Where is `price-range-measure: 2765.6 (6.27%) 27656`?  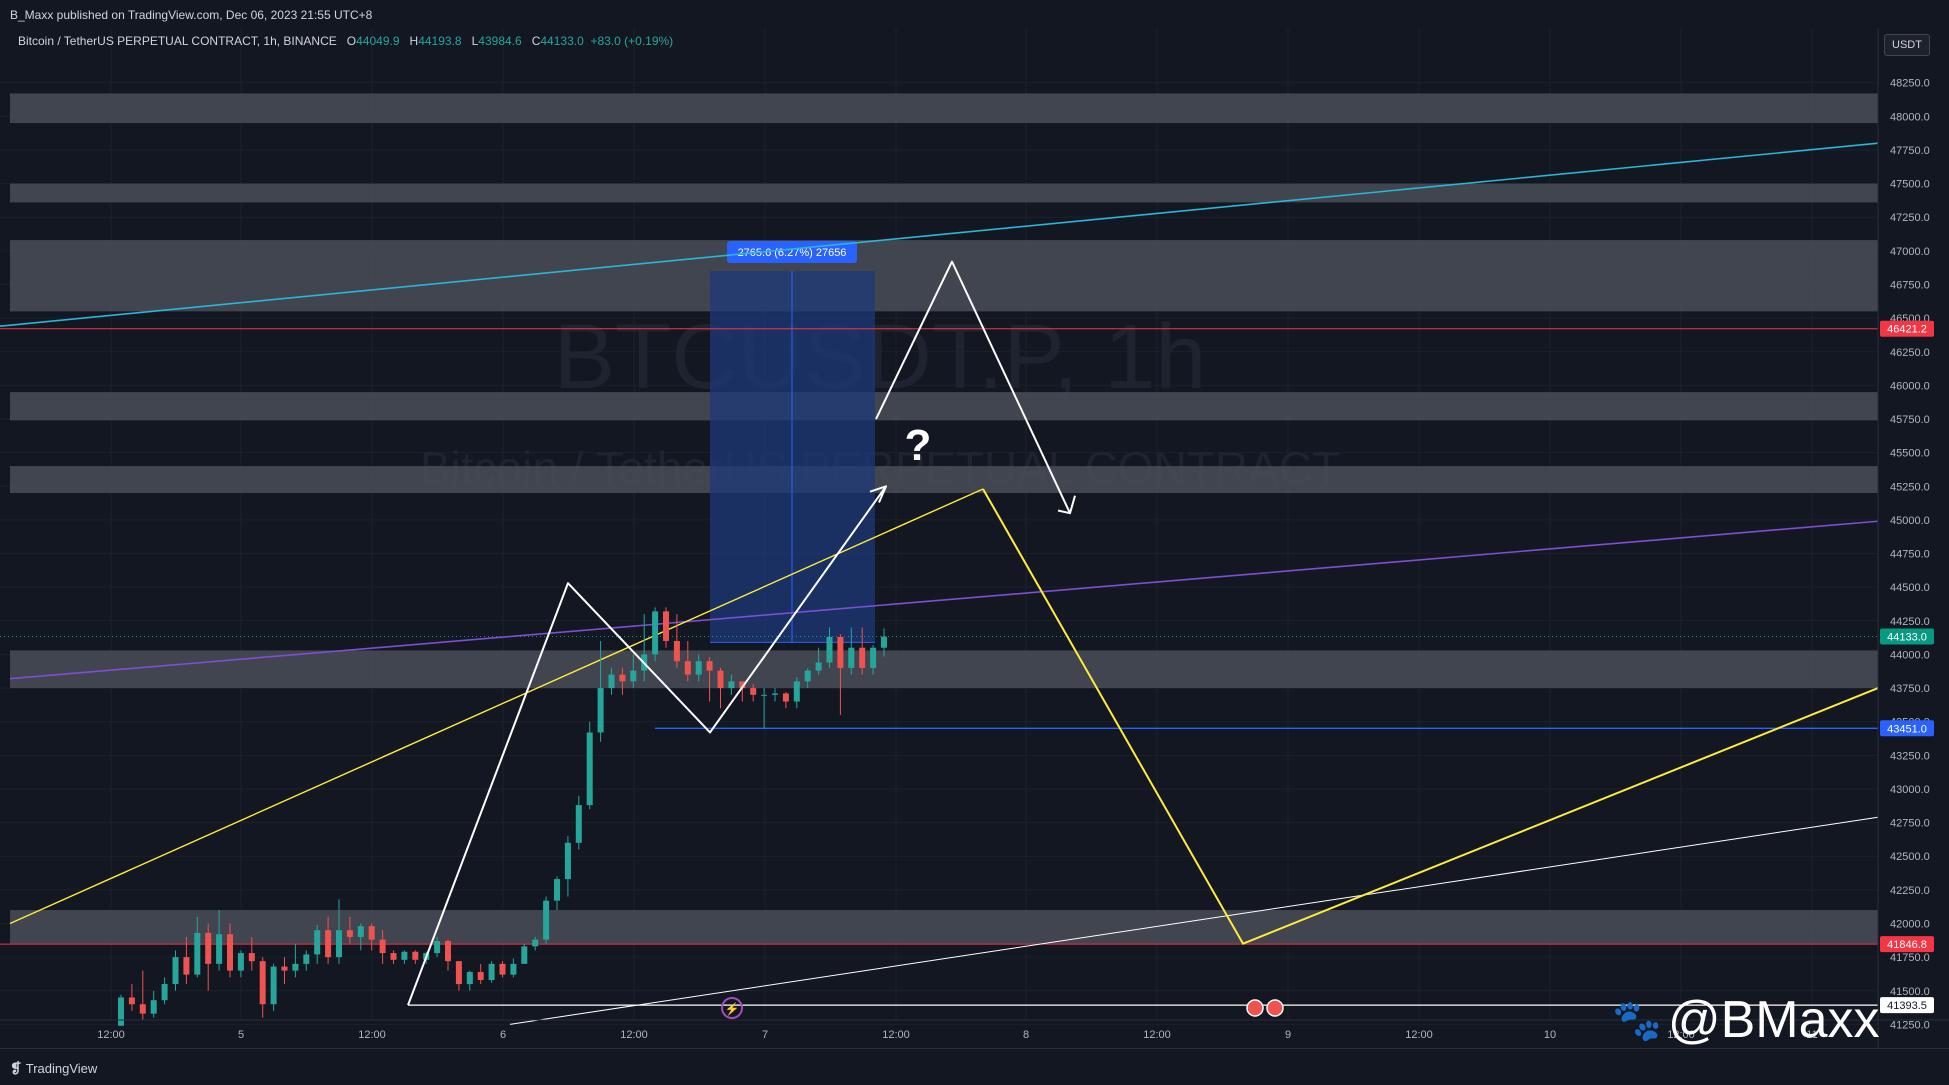 price-range-measure: 2765.6 (6.27%) 27656 is located at coordinates (792, 442).